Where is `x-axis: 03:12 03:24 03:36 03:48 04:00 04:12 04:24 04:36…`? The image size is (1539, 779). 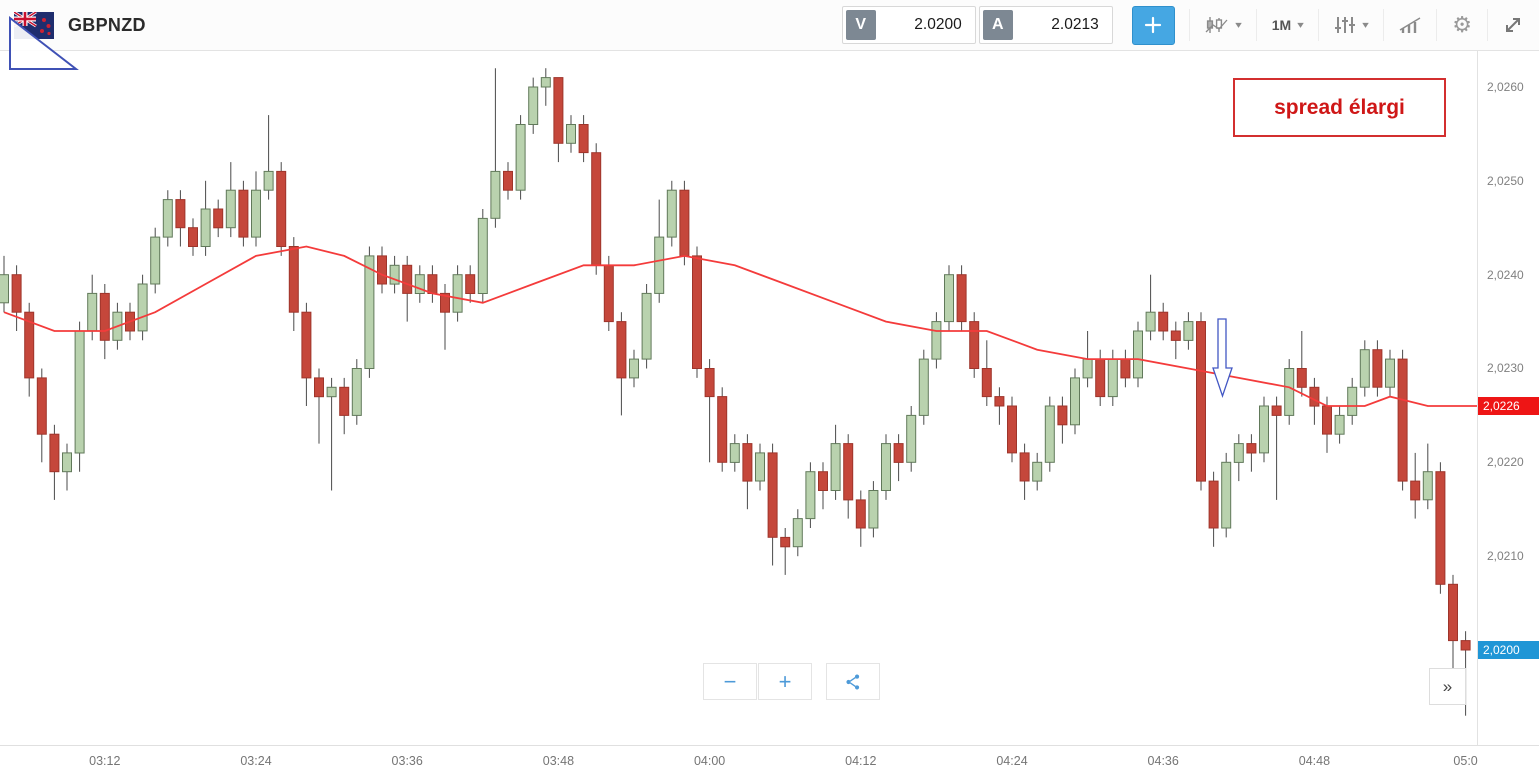
x-axis: 03:12 03:24 03:36 03:48 04:00 04:12 04:24 04:36… is located at coordinates (769, 762).